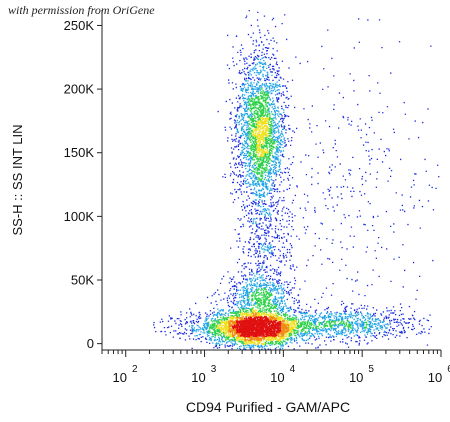 The height and width of the screenshot is (422, 450). I want to click on x-axis-label: CD94 Purified - GAM/APC, so click(268, 407).